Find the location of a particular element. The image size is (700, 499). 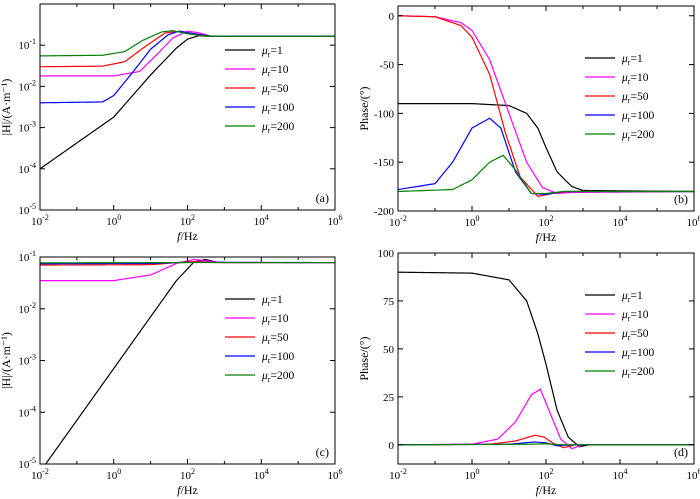

y-tick-label: -50 is located at coordinates (386, 66).